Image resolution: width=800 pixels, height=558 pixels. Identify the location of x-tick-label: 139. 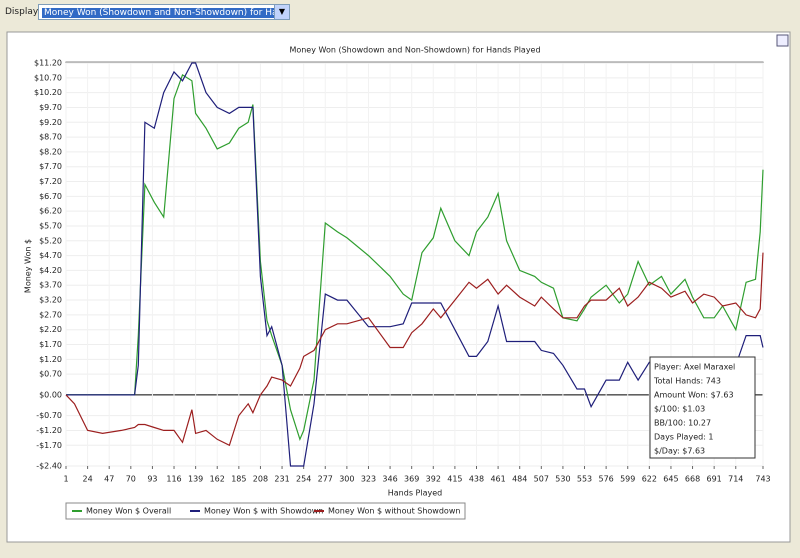
(195, 479).